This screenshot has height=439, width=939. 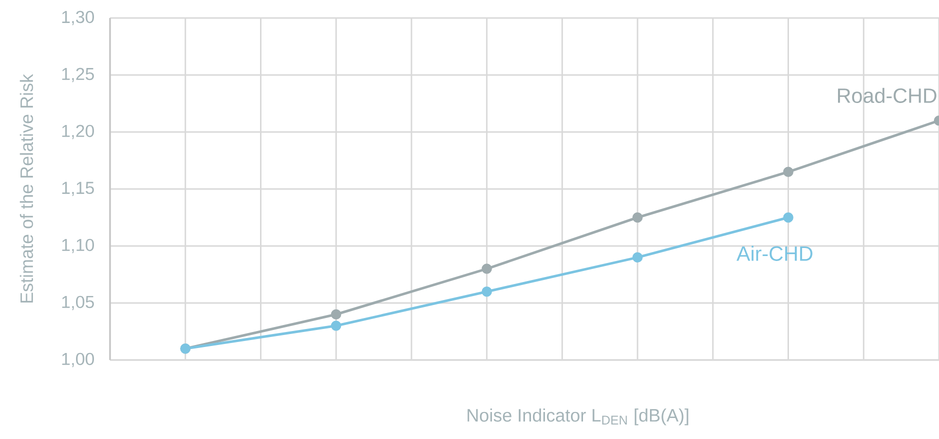 What do you see at coordinates (887, 95) in the screenshot?
I see `series-label: Road-CHD` at bounding box center [887, 95].